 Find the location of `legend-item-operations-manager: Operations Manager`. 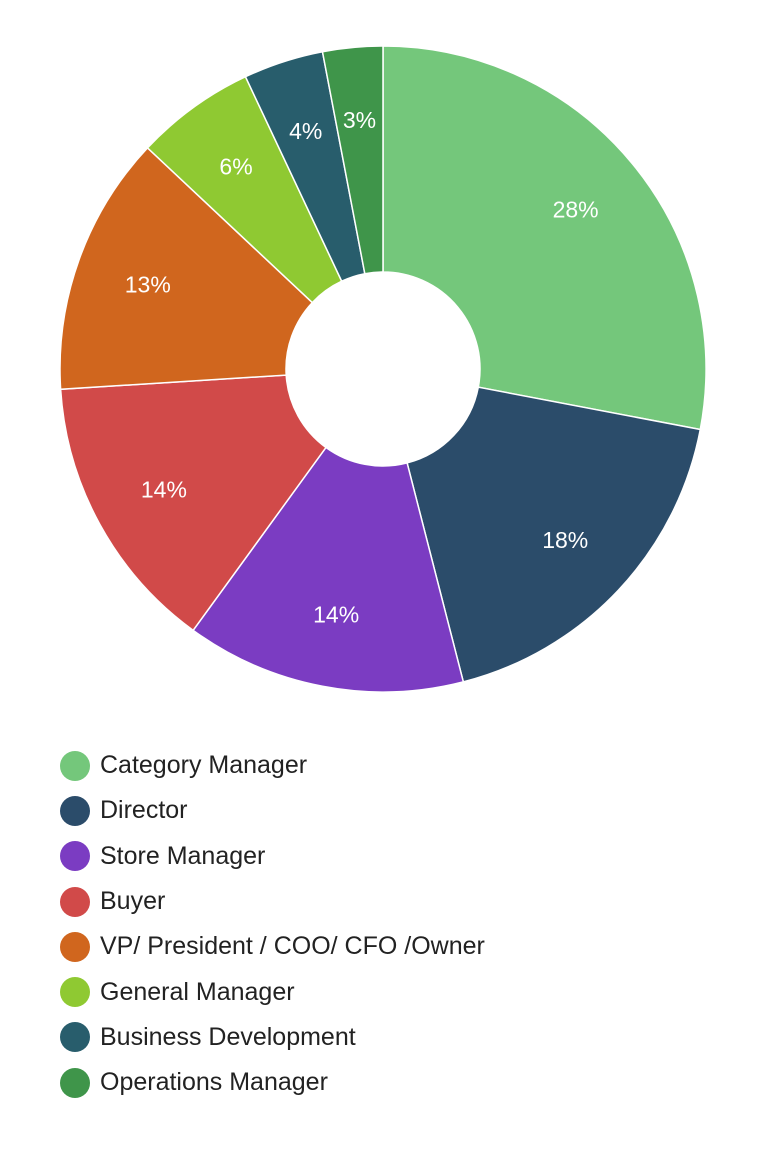

legend-item-operations-manager: Operations Manager is located at coordinates (272, 1082).